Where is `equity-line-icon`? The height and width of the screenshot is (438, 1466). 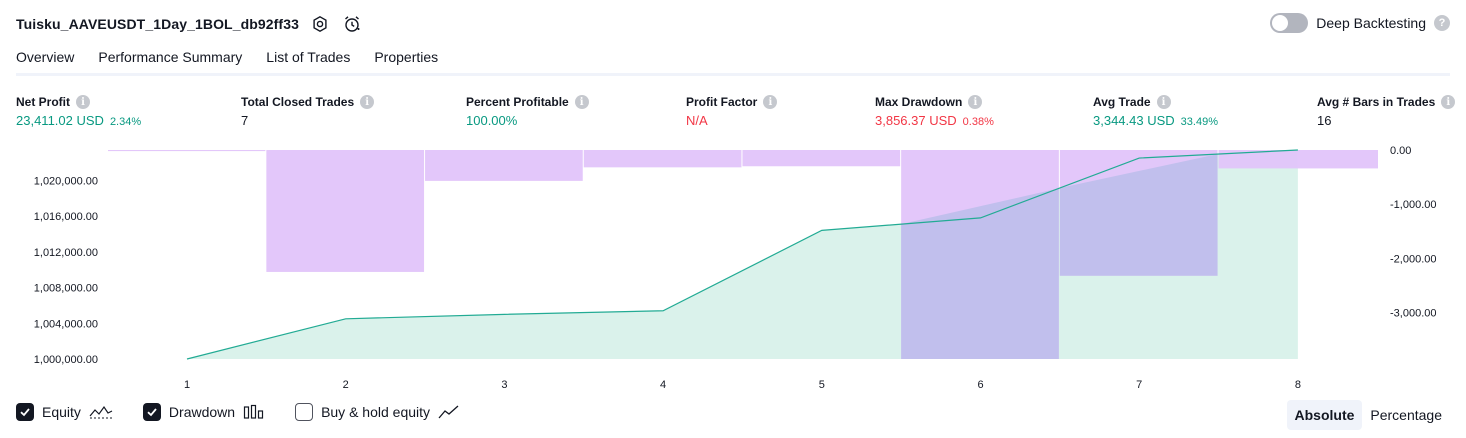 equity-line-icon is located at coordinates (101, 412).